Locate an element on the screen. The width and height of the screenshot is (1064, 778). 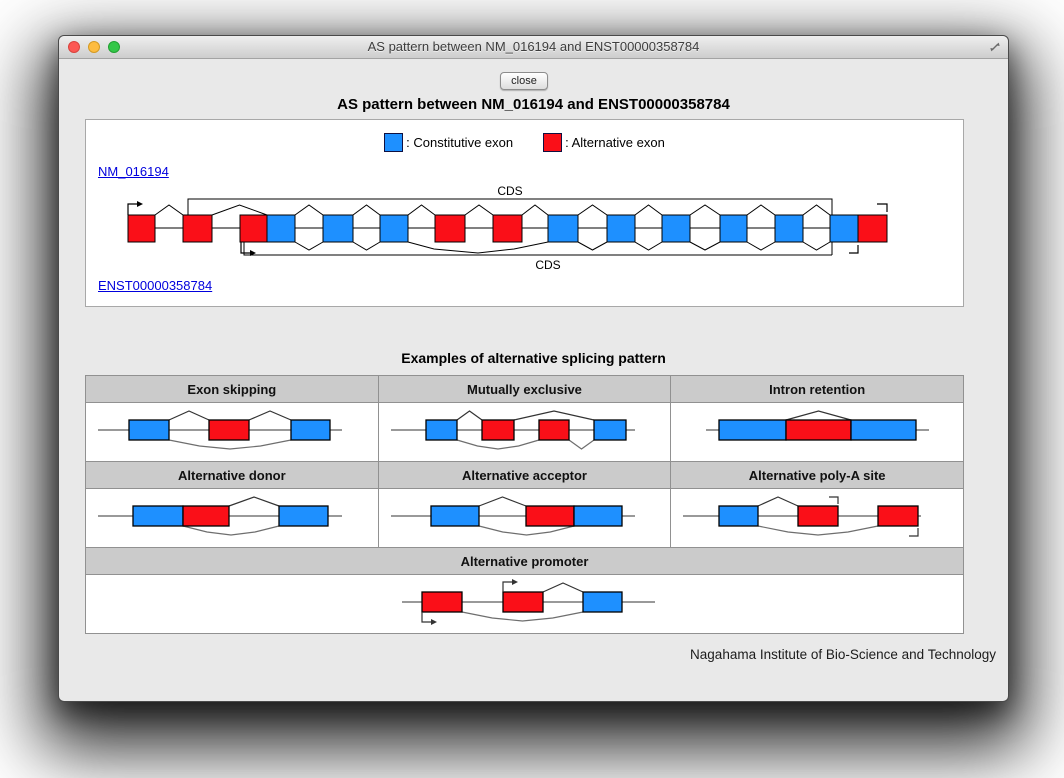
zoom-window-icon is located at coordinates (114, 47).